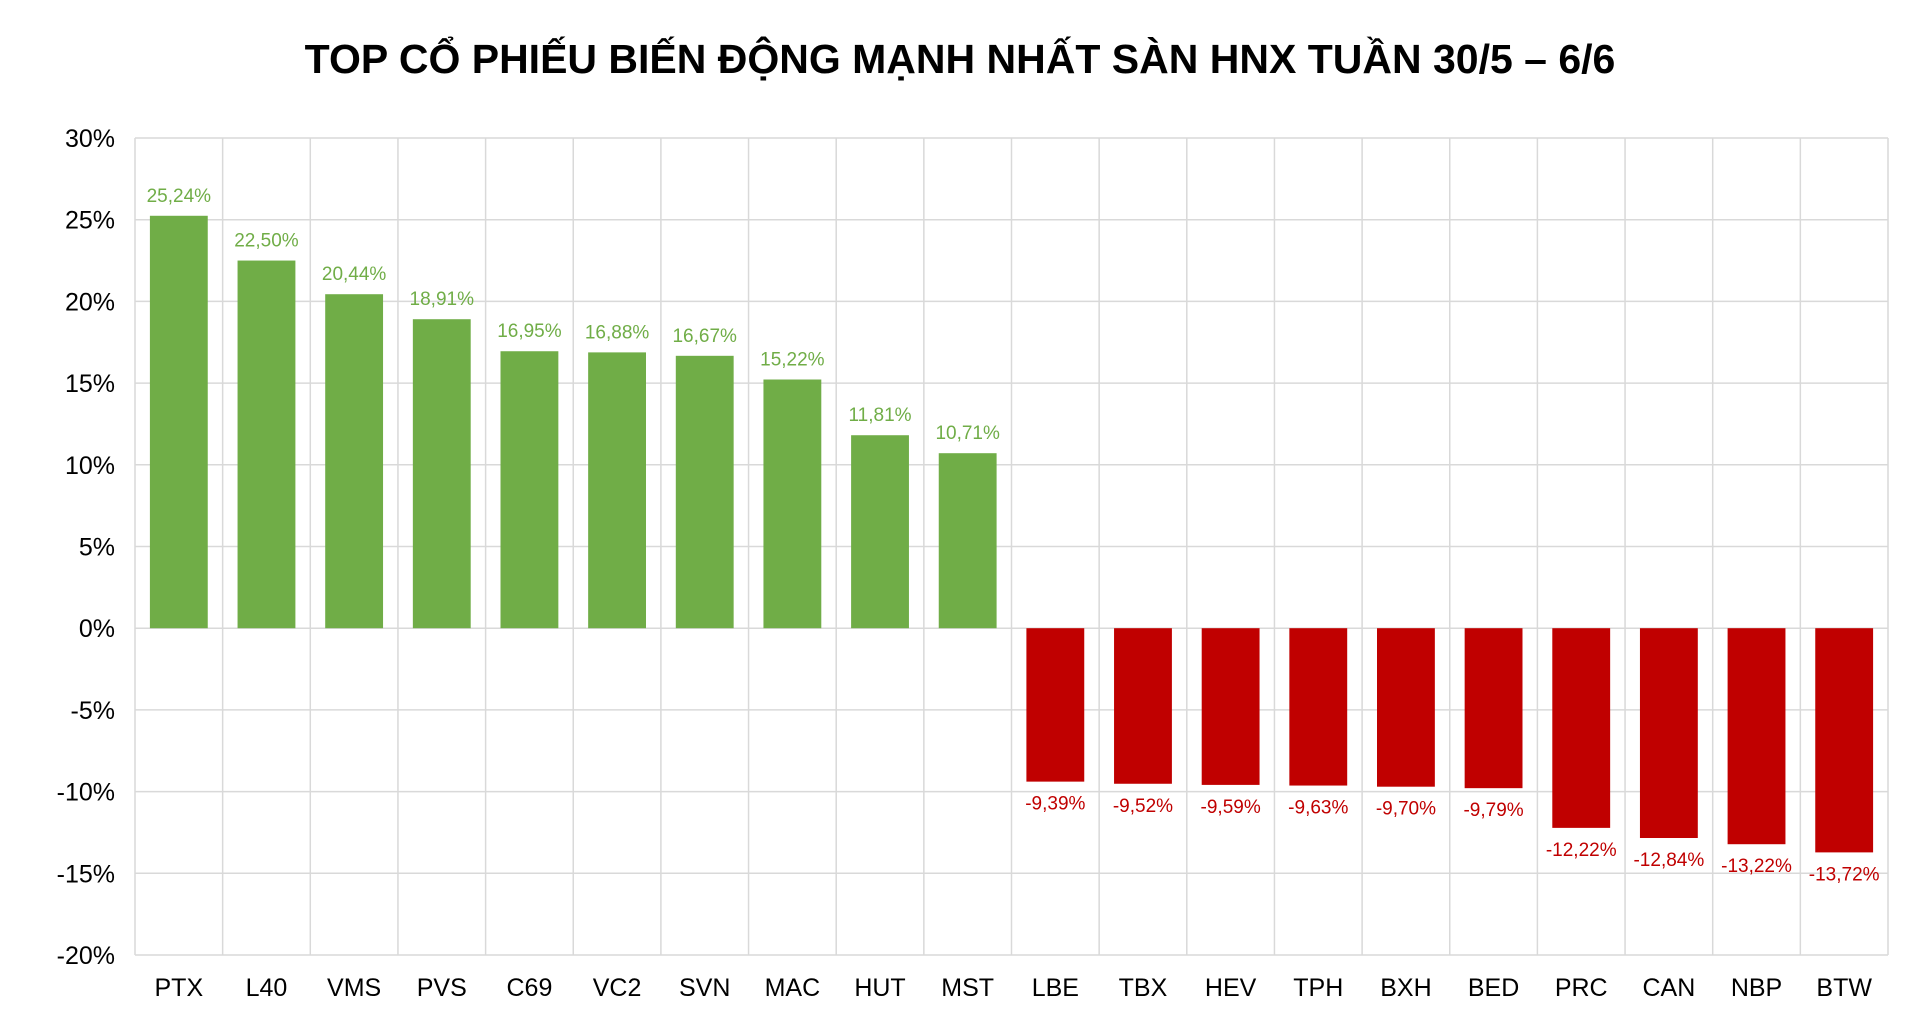  What do you see at coordinates (90, 221) in the screenshot?
I see `y-tick-label: 25%` at bounding box center [90, 221].